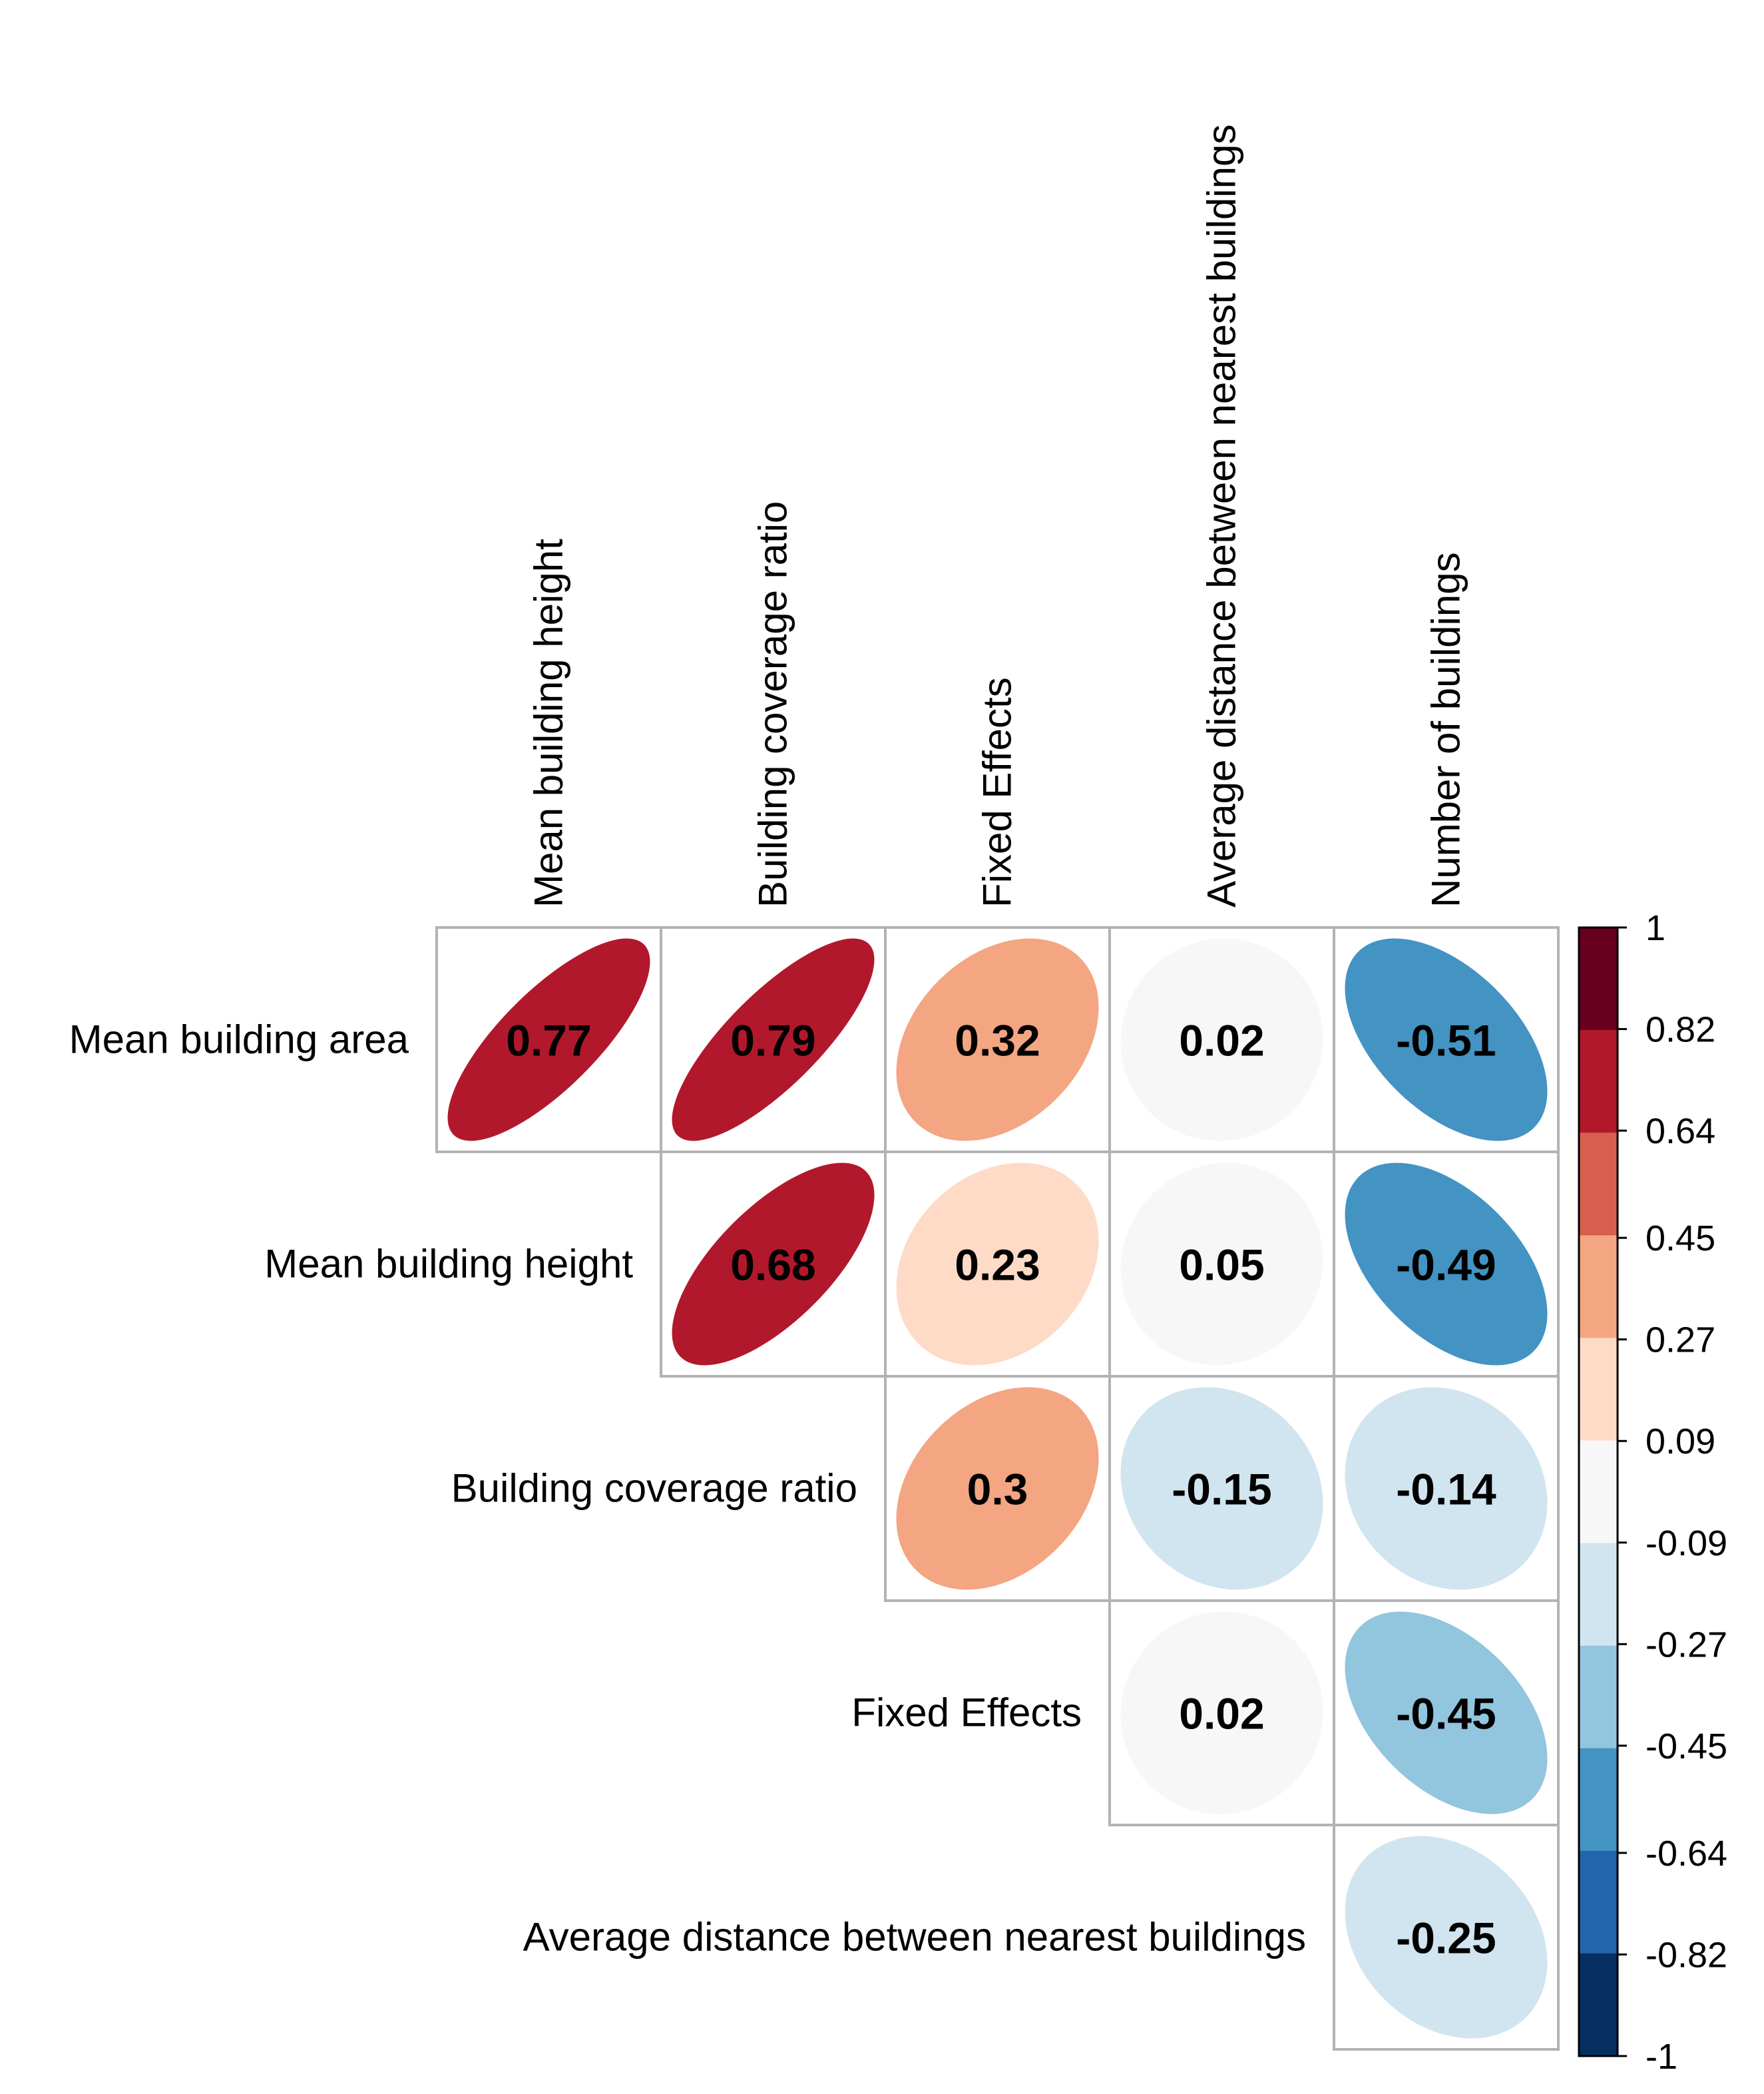 Image resolution: width=1764 pixels, height=2094 pixels. I want to click on correlation-value-label: -0.49, so click(1446, 1265).